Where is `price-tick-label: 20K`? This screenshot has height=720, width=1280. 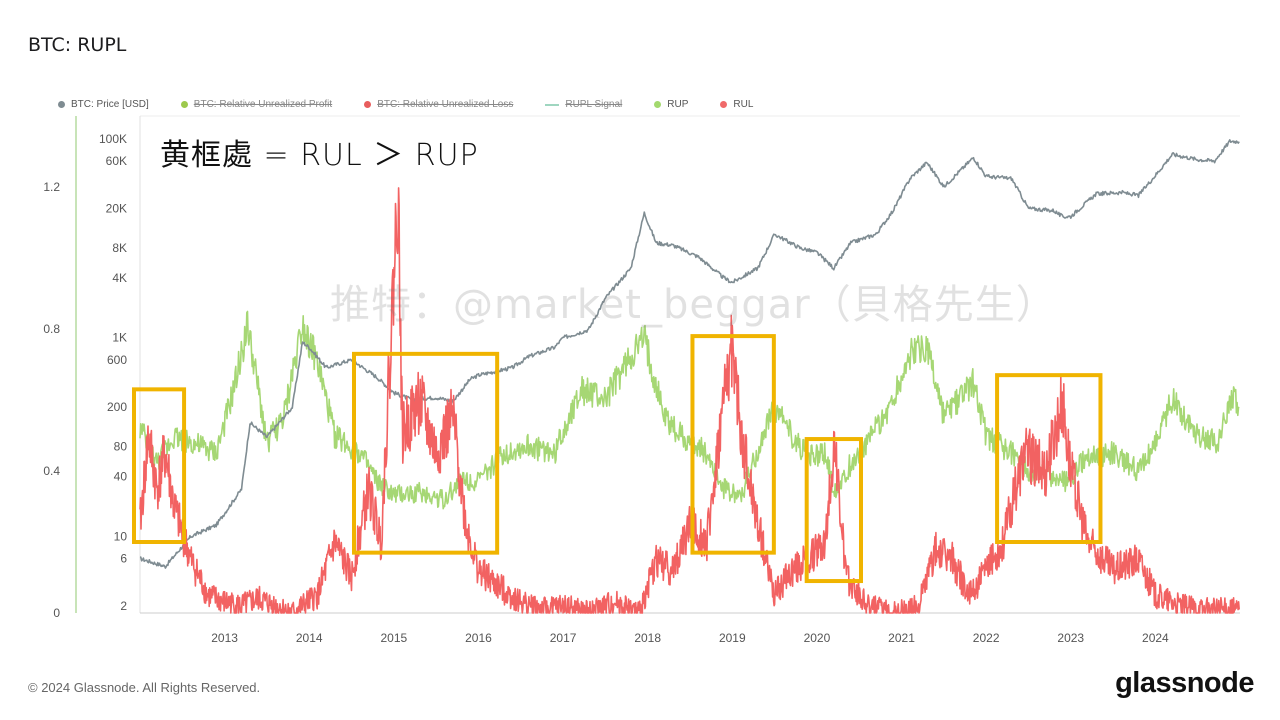 price-tick-label: 20K is located at coordinates (116, 208).